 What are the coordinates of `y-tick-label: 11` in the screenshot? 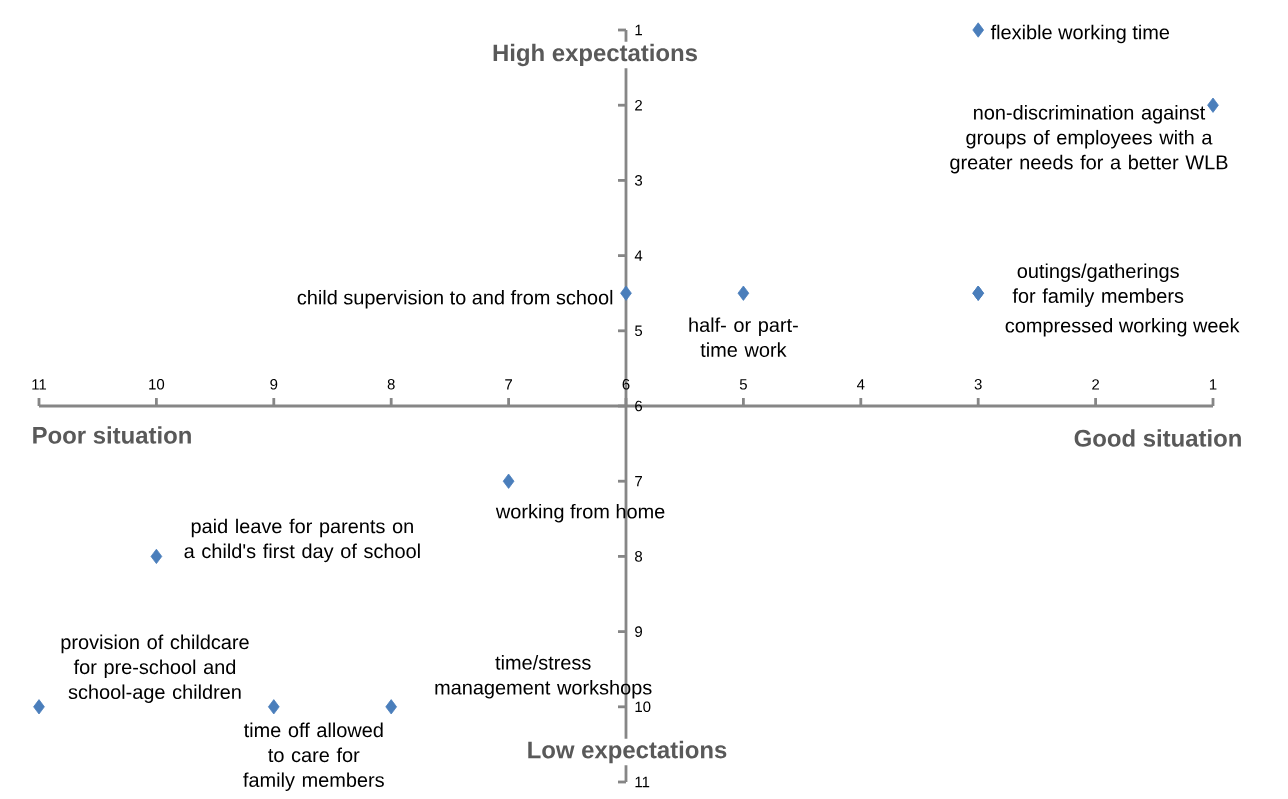 It's located at (642, 782).